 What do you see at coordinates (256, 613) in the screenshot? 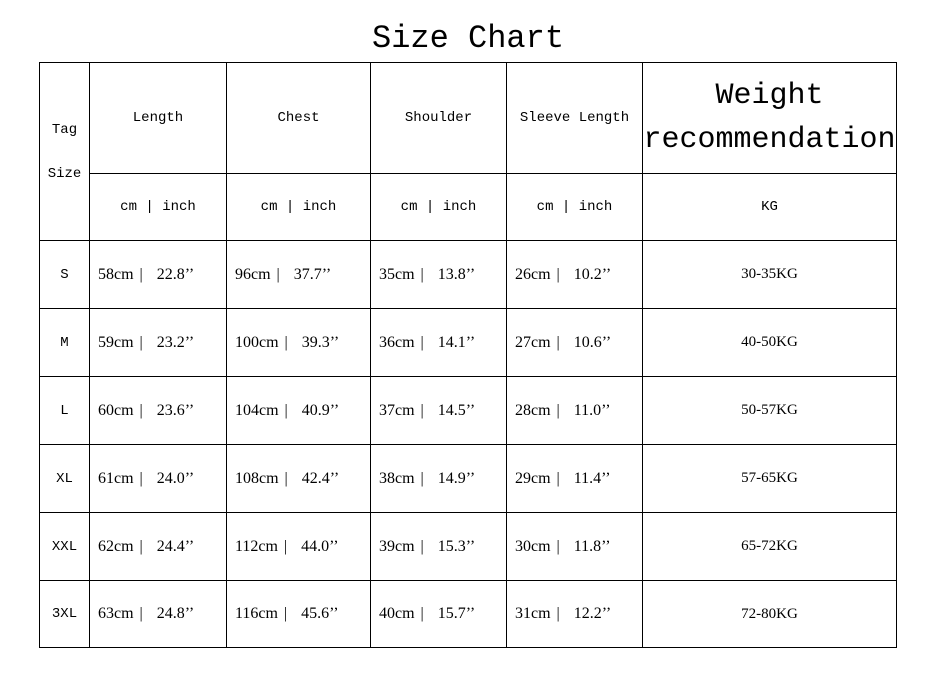
I see `cm-value: 116cm` at bounding box center [256, 613].